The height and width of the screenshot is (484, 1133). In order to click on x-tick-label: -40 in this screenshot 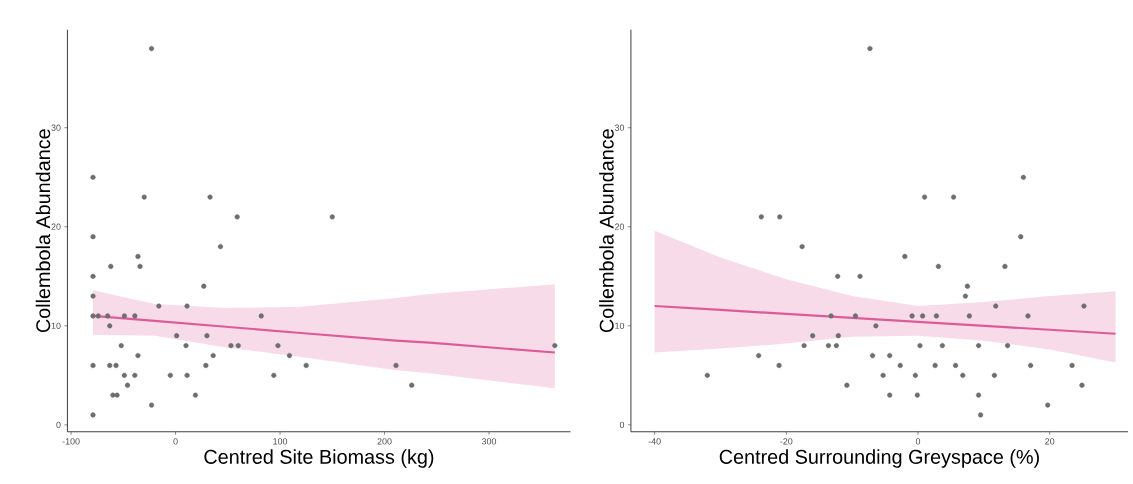, I will do `click(654, 441)`.